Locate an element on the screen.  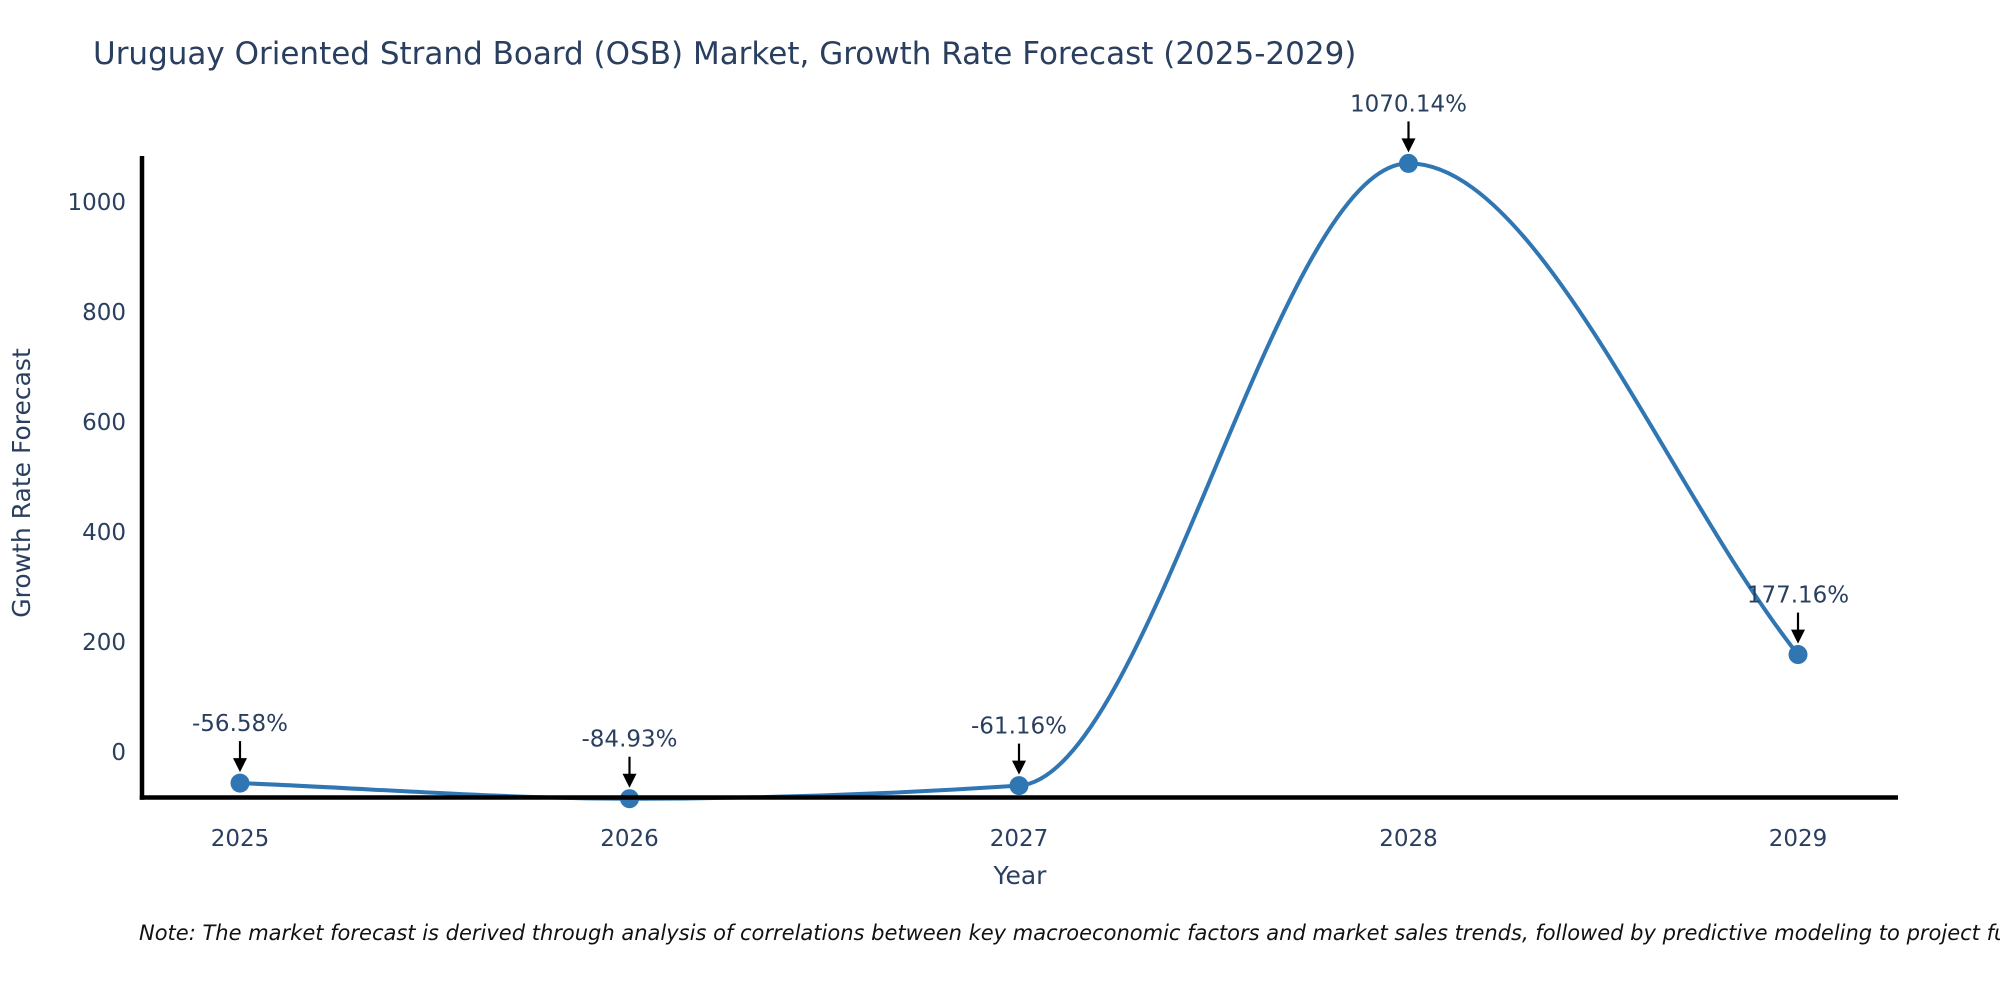
y-tick-label: 600 is located at coordinates (104, 423).